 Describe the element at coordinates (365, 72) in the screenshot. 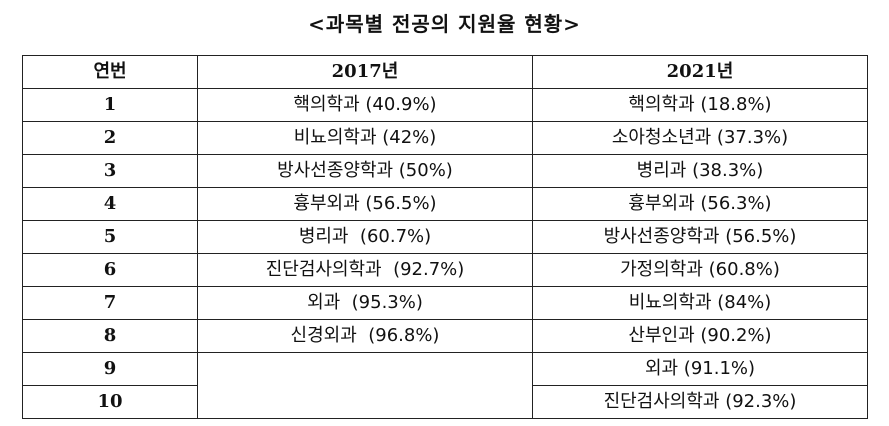

I see `header-2017: 2017년` at that location.